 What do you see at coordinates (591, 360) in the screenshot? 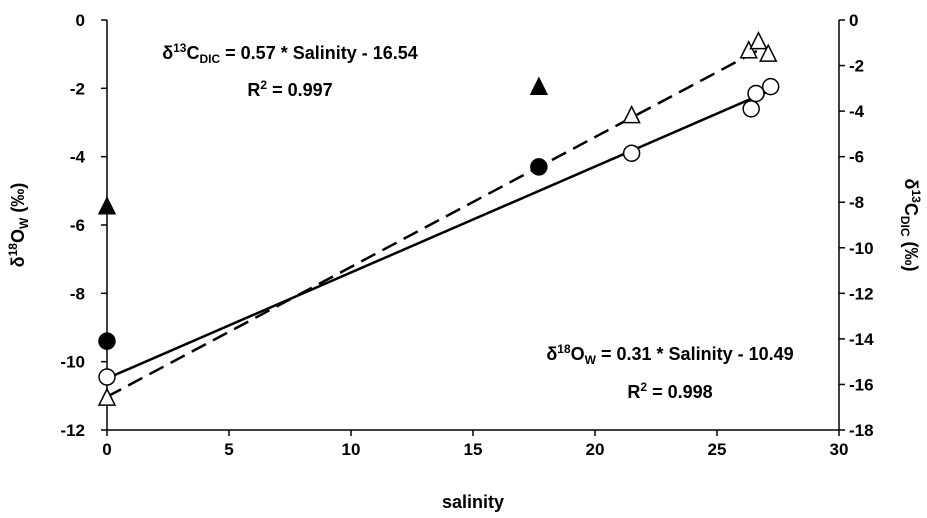
I see `ow-equation-line-1-part: W` at bounding box center [591, 360].